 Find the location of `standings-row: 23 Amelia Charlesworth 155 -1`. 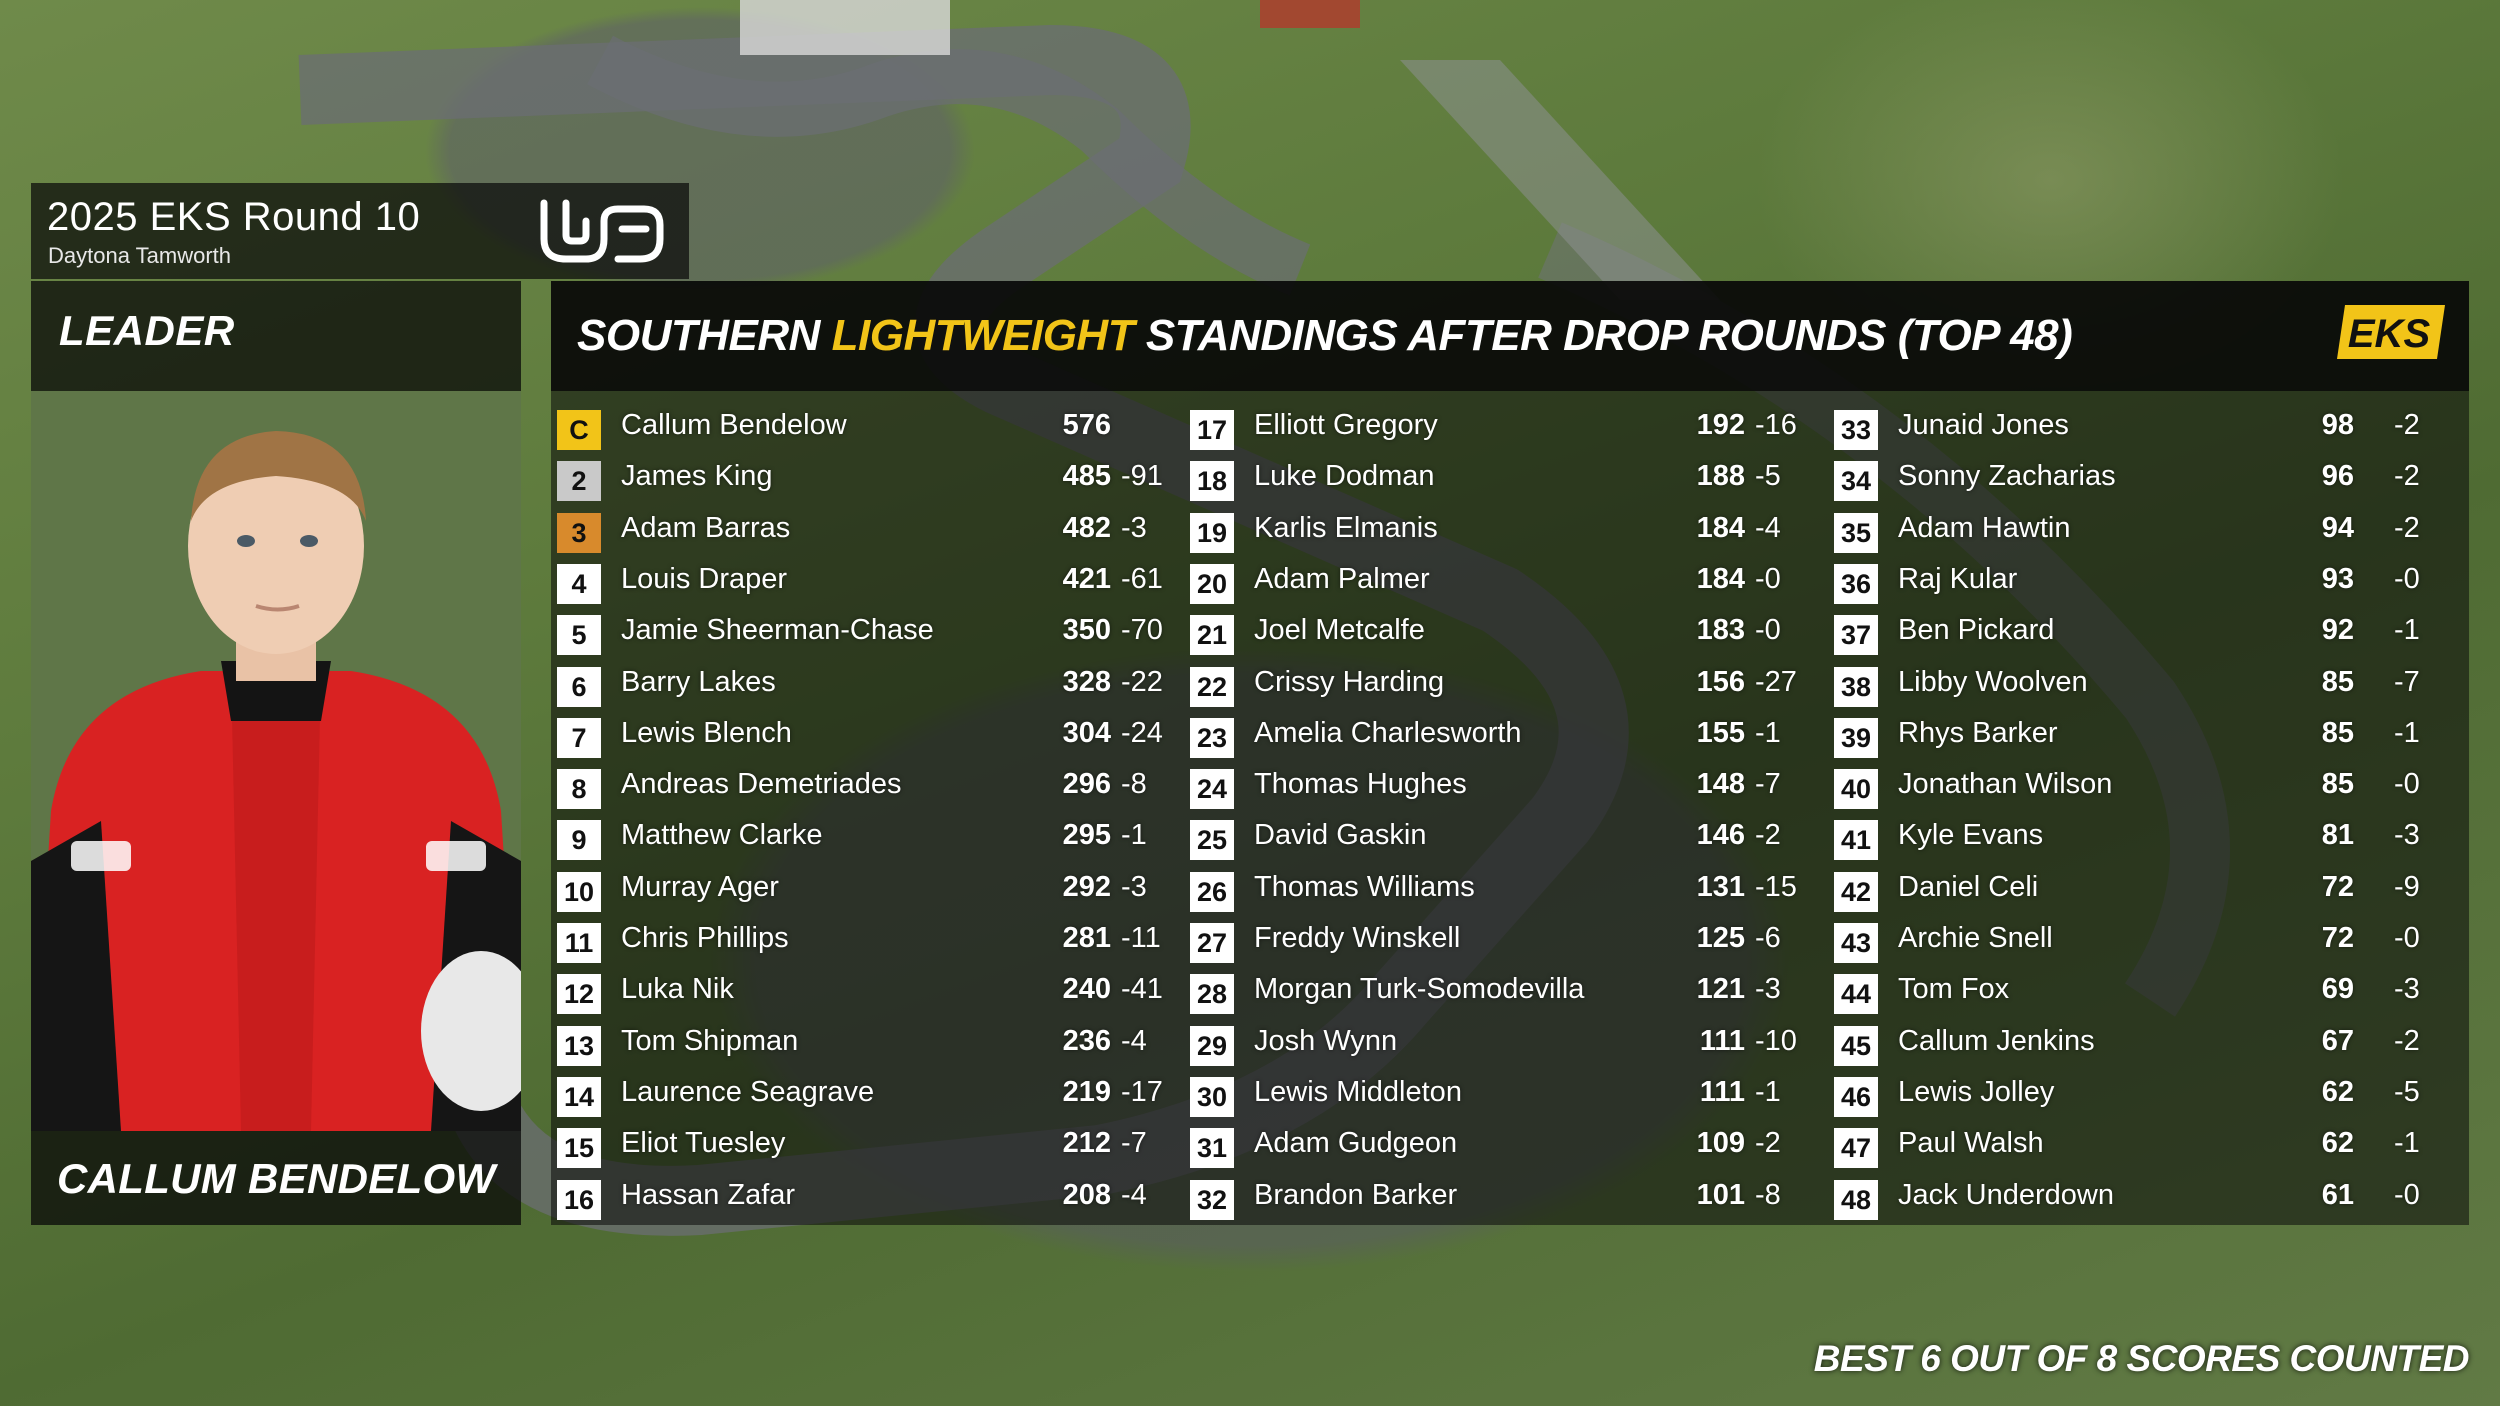

standings-row: 23 Amelia Charlesworth 155 -1 is located at coordinates (1500, 738).